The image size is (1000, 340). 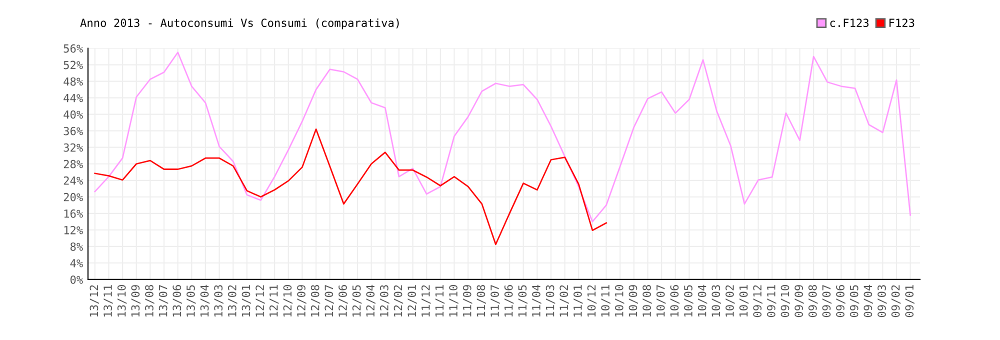 What do you see at coordinates (771, 301) in the screenshot?
I see `x-tick-label: 09/11` at bounding box center [771, 301].